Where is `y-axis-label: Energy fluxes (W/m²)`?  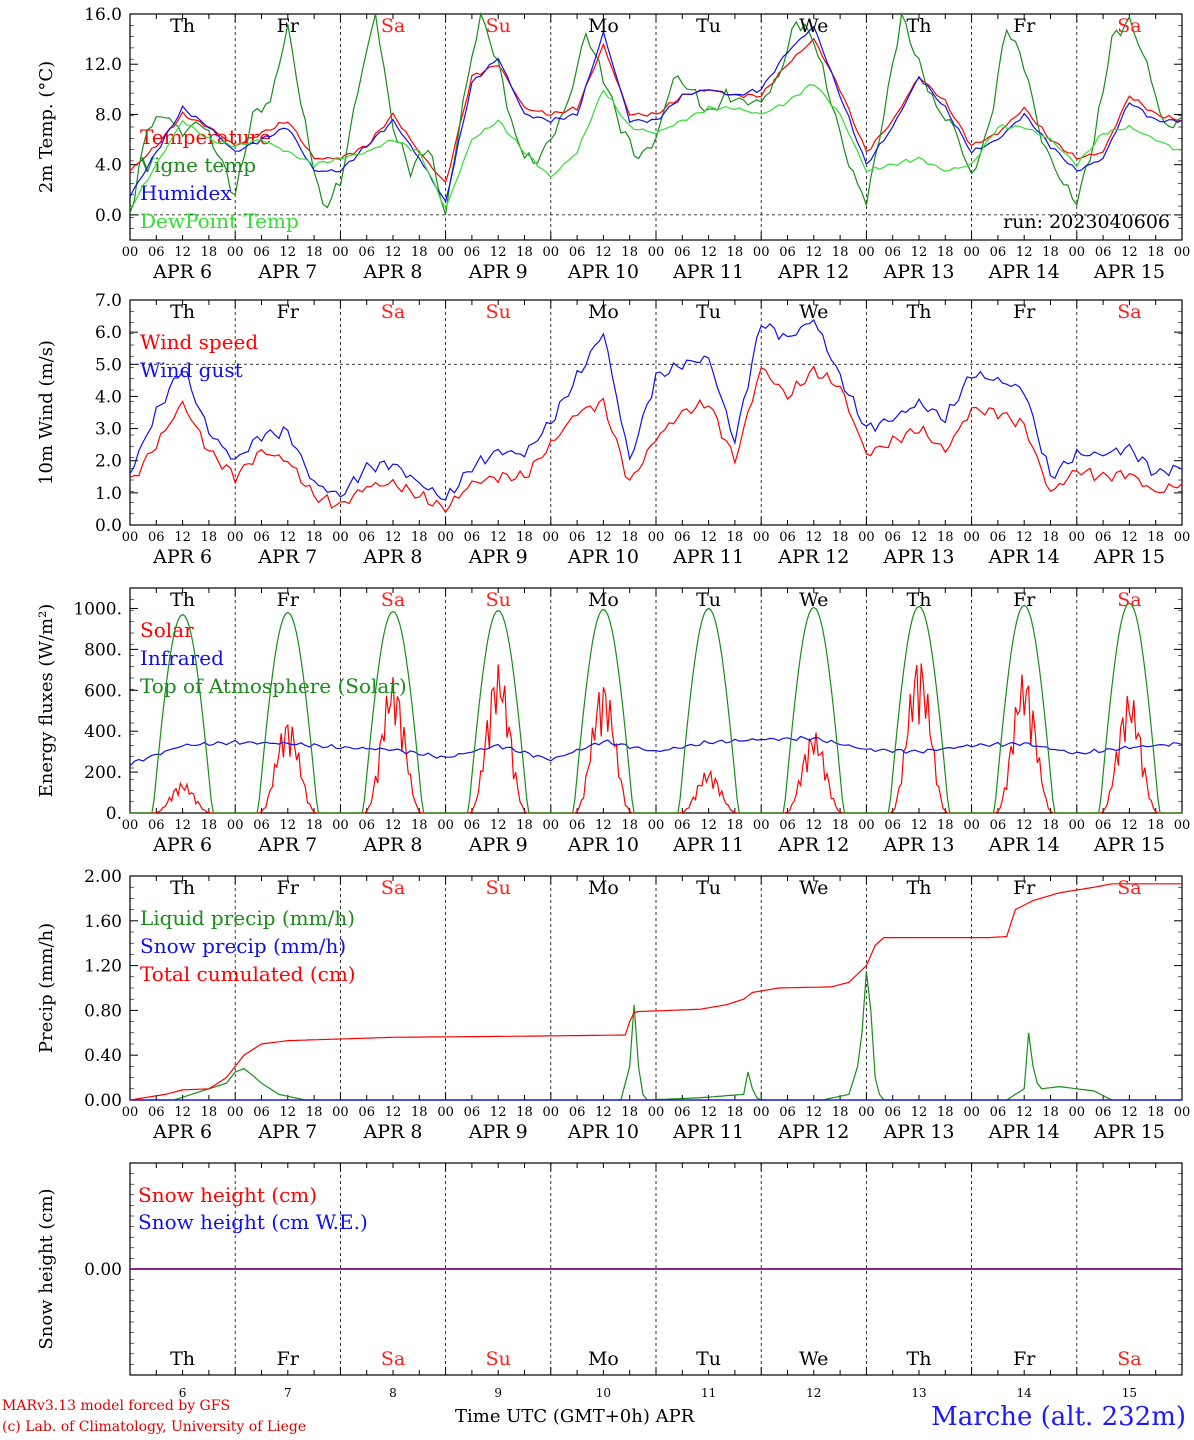 y-axis-label: Energy fluxes (W/m²) is located at coordinates (46, 701).